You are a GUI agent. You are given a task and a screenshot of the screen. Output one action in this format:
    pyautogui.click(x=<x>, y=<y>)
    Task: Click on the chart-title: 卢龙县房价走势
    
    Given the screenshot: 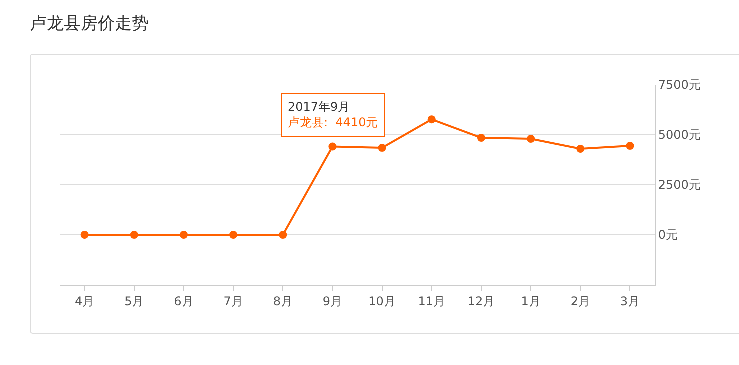 What is the action you would take?
    pyautogui.click(x=89, y=24)
    